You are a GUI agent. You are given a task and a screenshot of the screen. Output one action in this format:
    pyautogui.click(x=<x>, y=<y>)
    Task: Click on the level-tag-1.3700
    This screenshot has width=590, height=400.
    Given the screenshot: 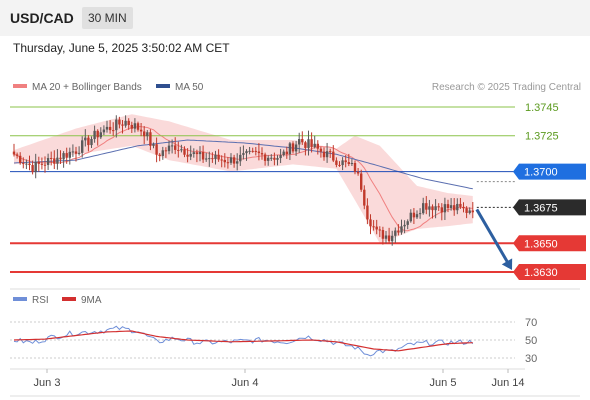 What is the action you would take?
    pyautogui.click(x=549, y=171)
    